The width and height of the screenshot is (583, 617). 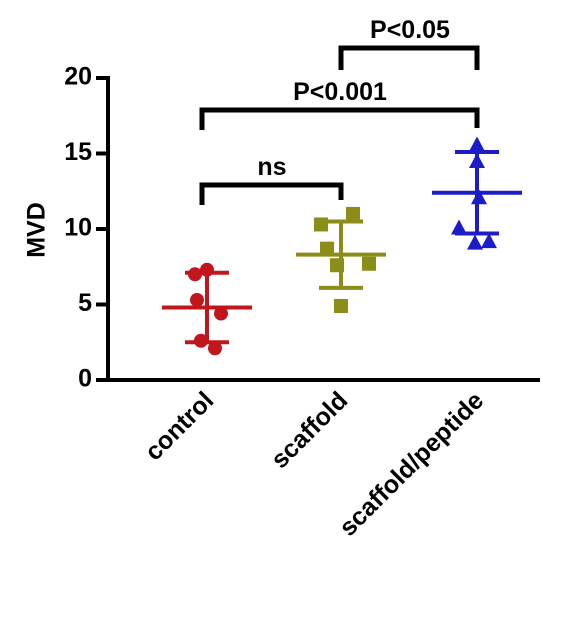 What do you see at coordinates (410, 30) in the screenshot?
I see `significance-label: P<0.05` at bounding box center [410, 30].